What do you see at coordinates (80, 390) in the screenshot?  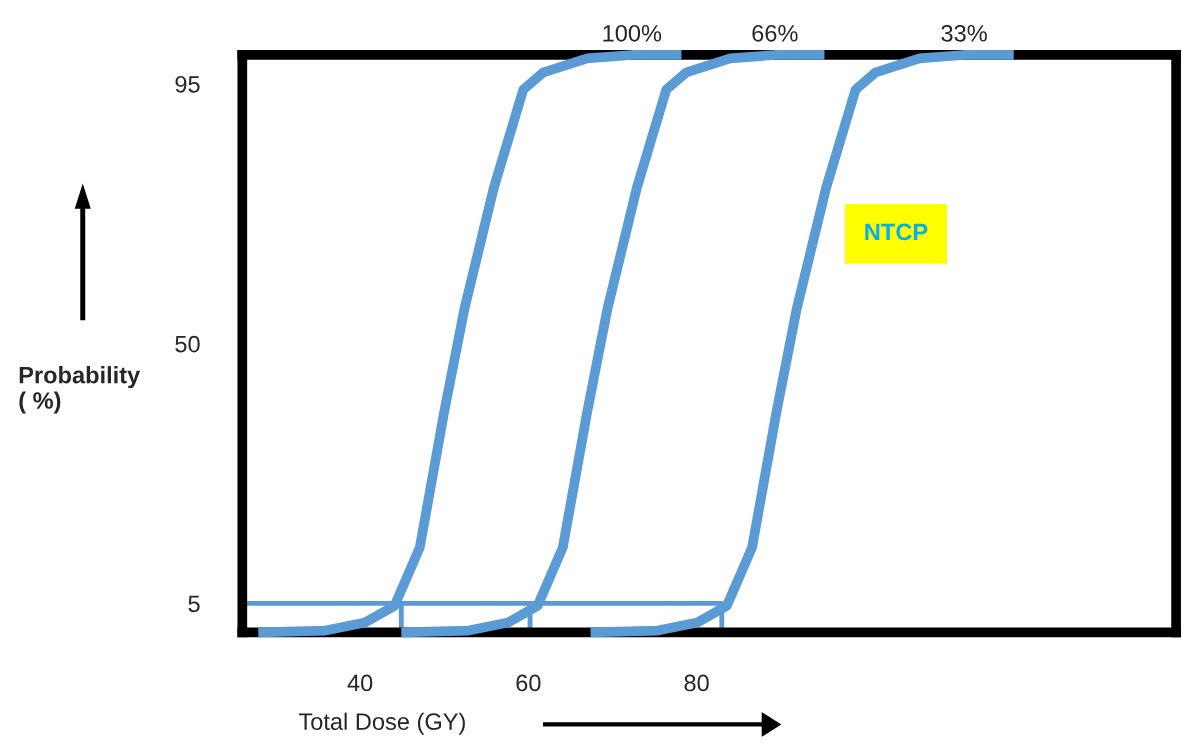 I see `y-axis-title: Probability ( %)` at bounding box center [80, 390].